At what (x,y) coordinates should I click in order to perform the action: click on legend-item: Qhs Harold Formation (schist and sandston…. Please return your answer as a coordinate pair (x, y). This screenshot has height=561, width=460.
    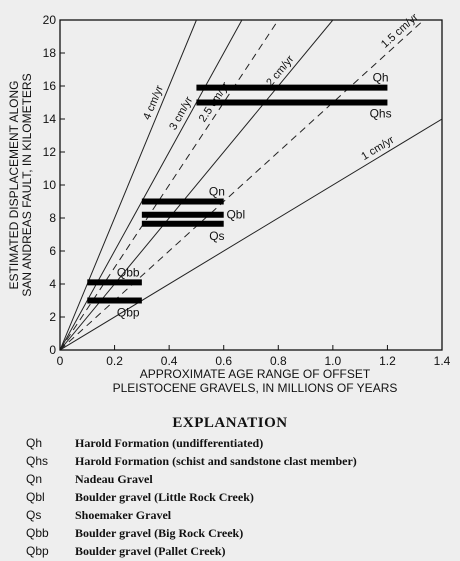
    Looking at the image, I should click on (230, 462).